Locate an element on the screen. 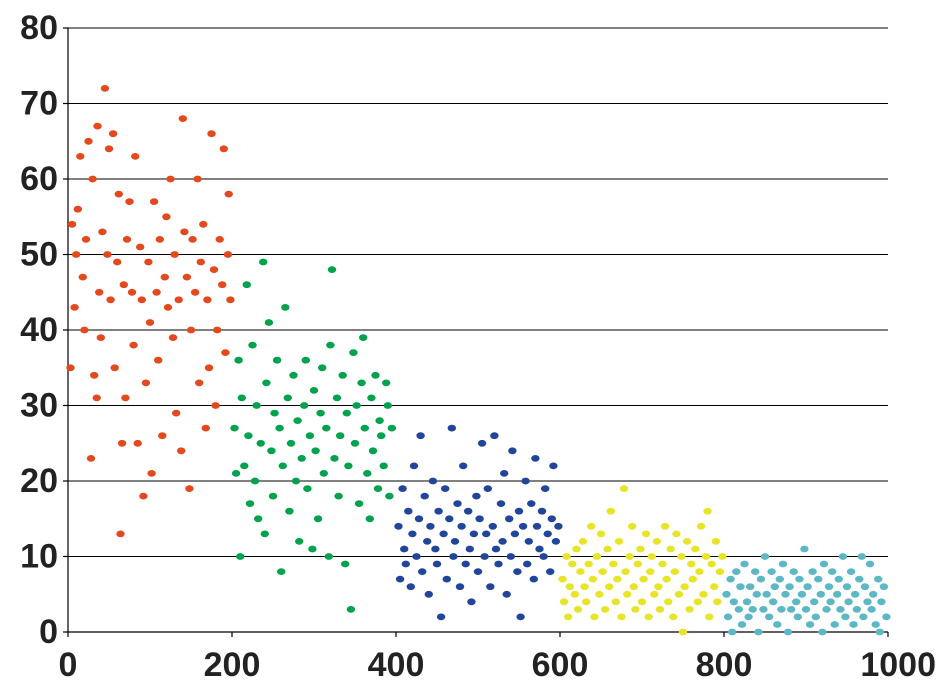 This screenshot has height=681, width=938. x-tick-label: 400 is located at coordinates (396, 663).